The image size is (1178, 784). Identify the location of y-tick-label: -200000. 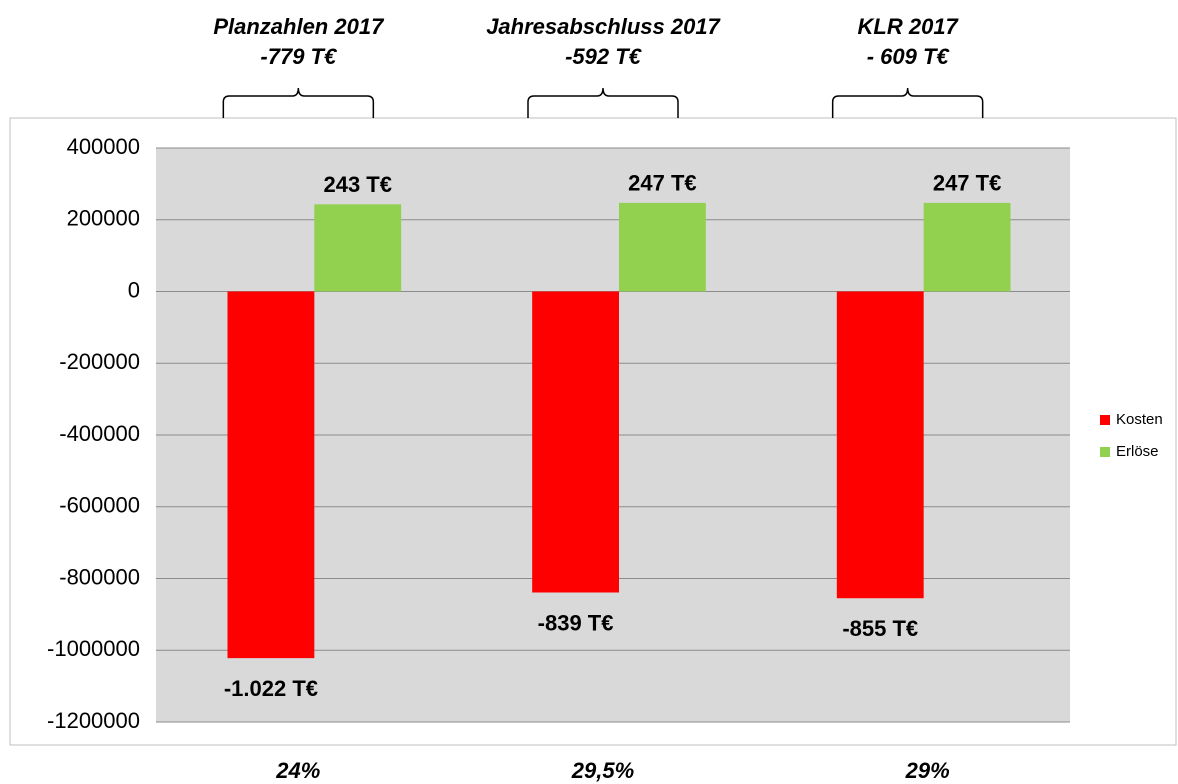
(99, 361).